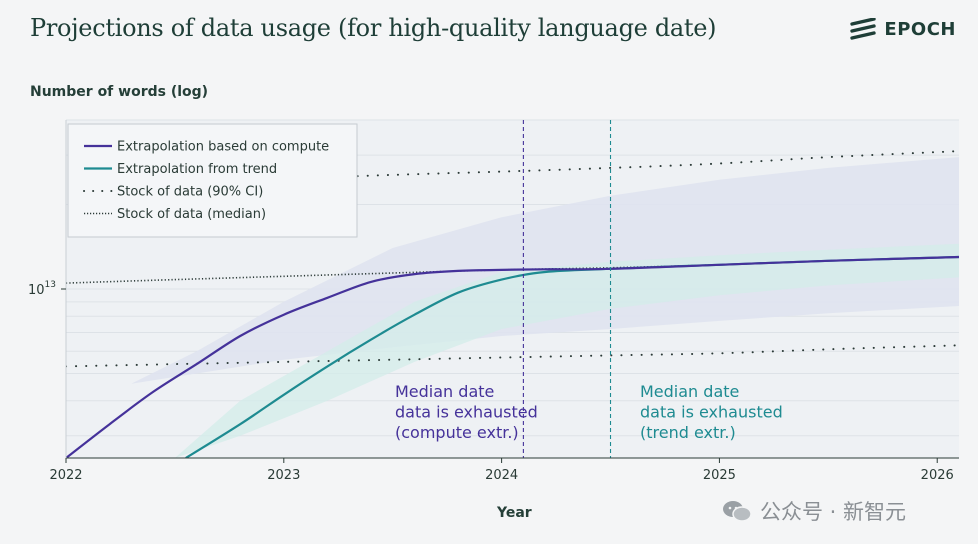 This screenshot has width=978, height=544. What do you see at coordinates (737, 511) in the screenshot?
I see `wechat-icon` at bounding box center [737, 511].